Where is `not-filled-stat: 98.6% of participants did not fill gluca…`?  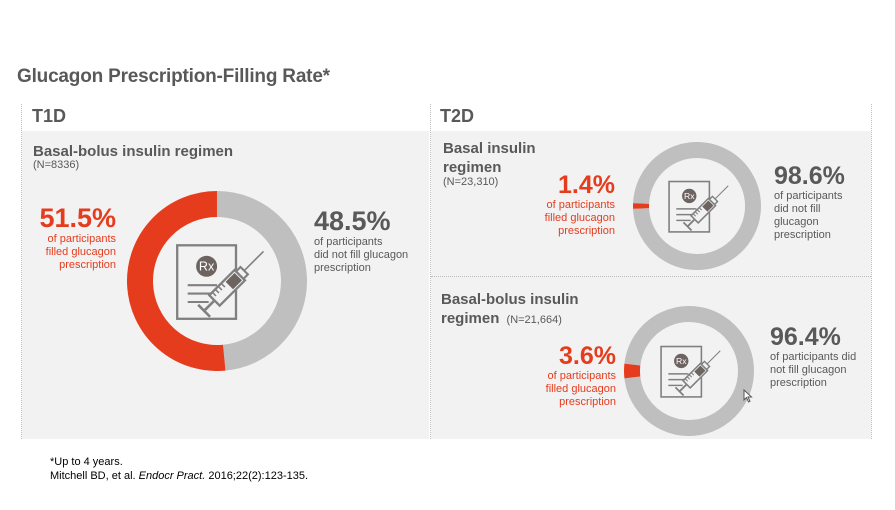 not-filled-stat: 98.6% of participants did not fill gluca… is located at coordinates (821, 202).